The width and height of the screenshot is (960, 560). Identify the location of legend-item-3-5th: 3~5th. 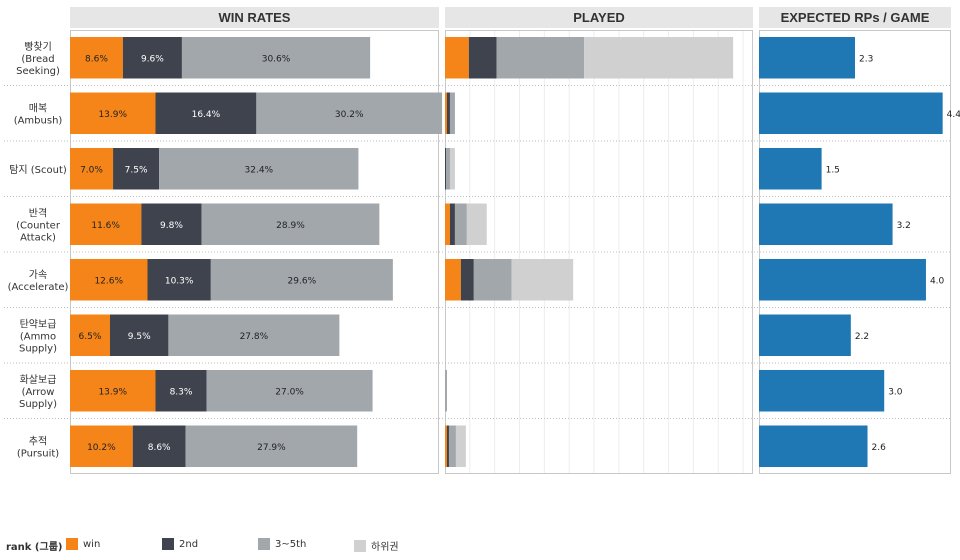
(282, 544).